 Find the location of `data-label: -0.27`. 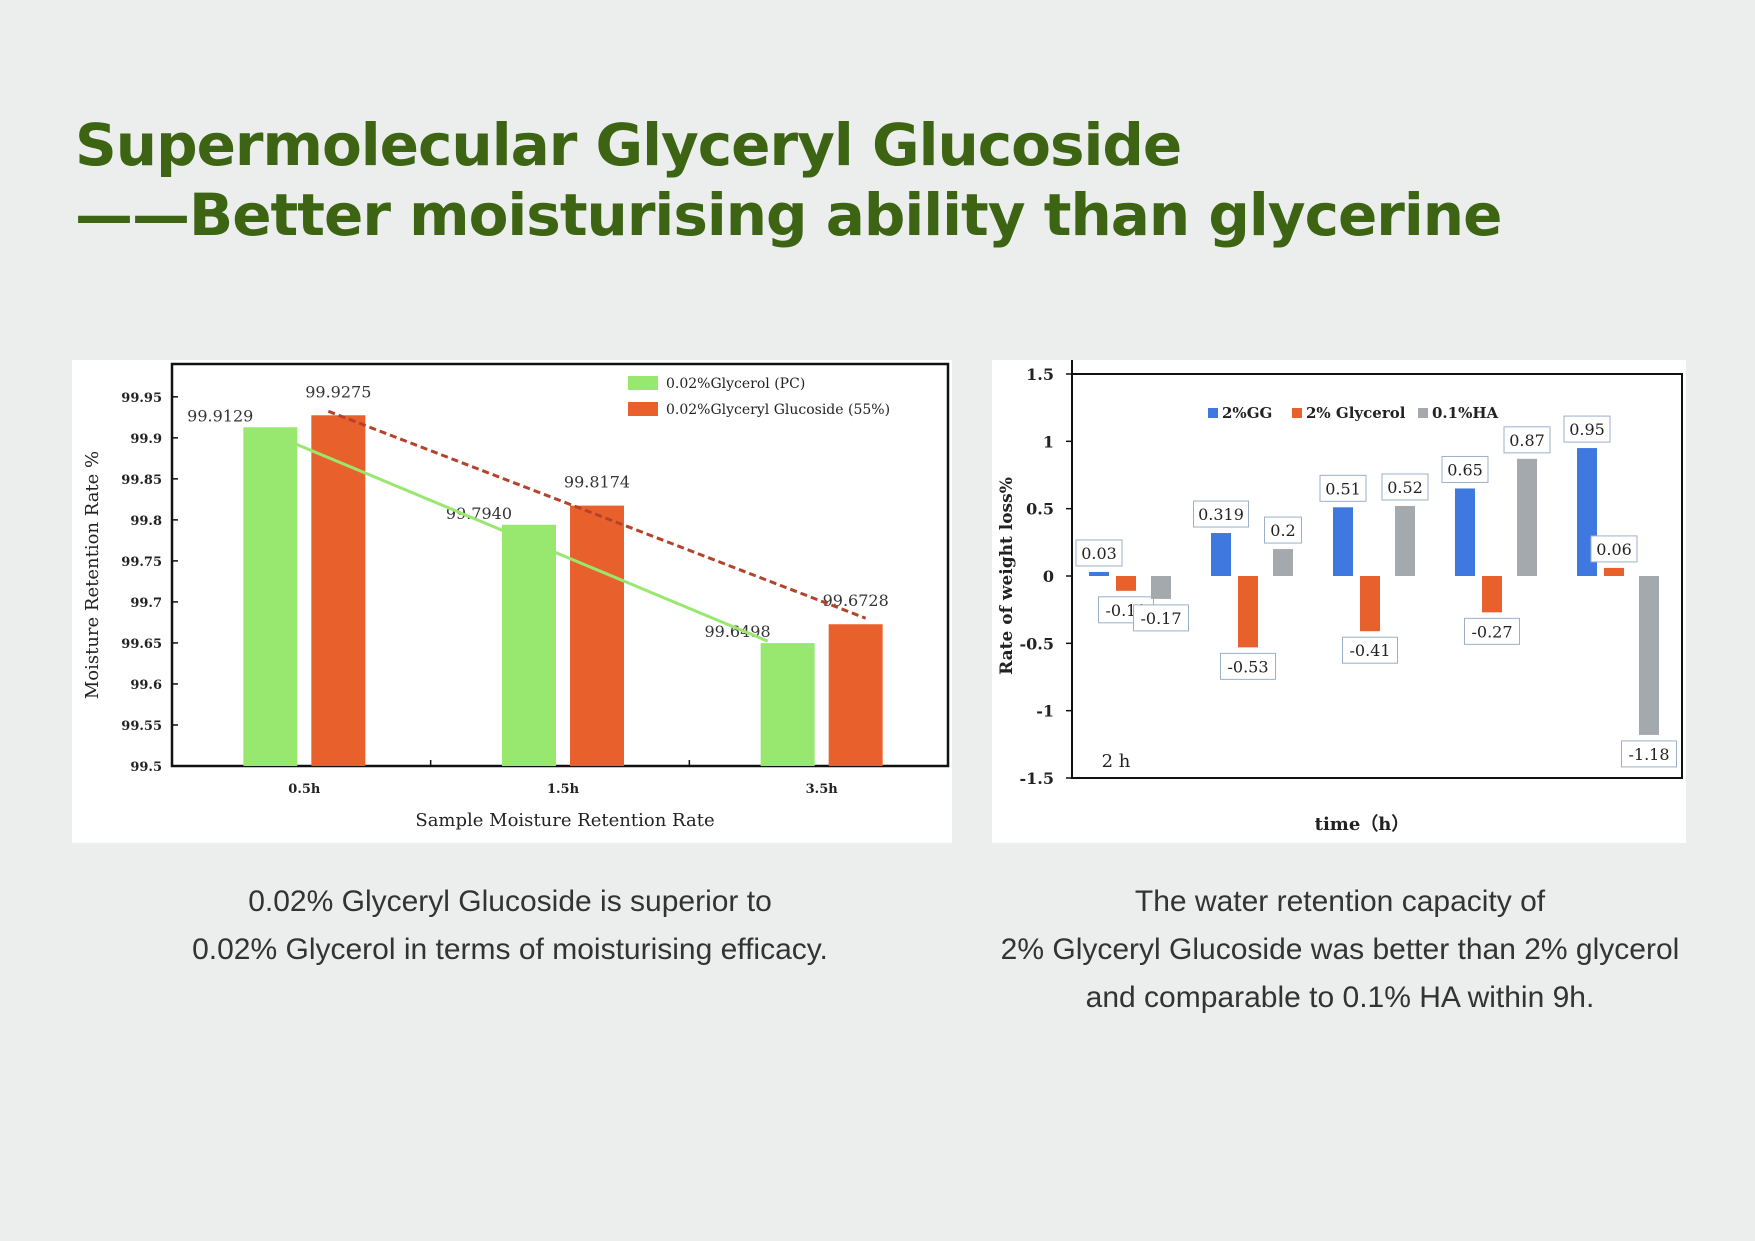

data-label: -0.27 is located at coordinates (1491, 631).